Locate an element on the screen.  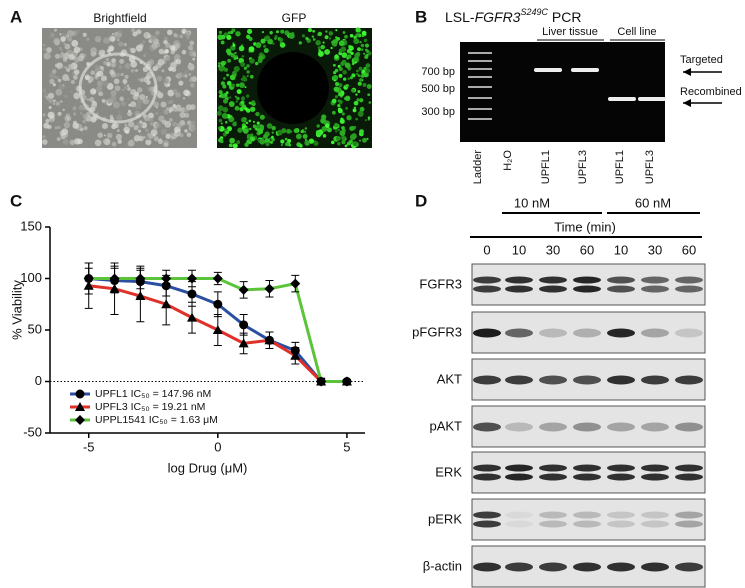
time-point: 30 is located at coordinates (553, 249).